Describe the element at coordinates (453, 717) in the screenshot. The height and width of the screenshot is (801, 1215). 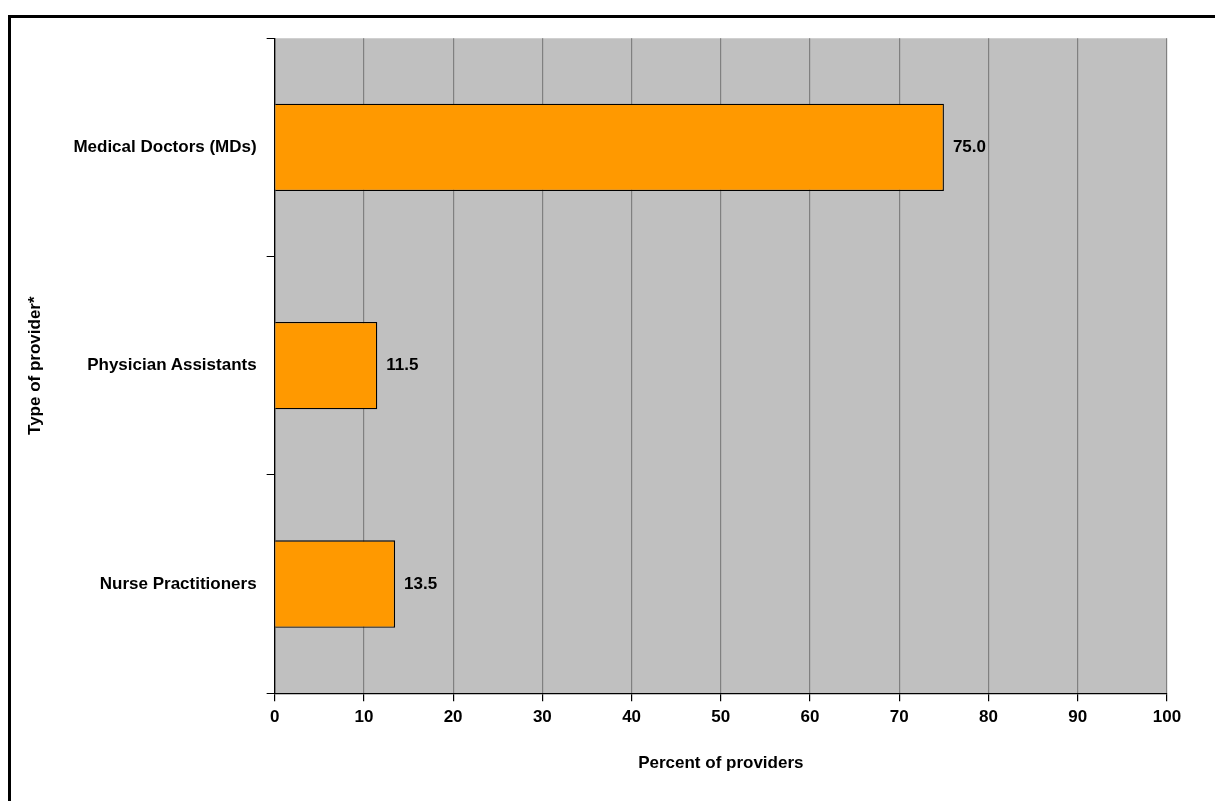
I see `x-tick-label: 20` at that location.